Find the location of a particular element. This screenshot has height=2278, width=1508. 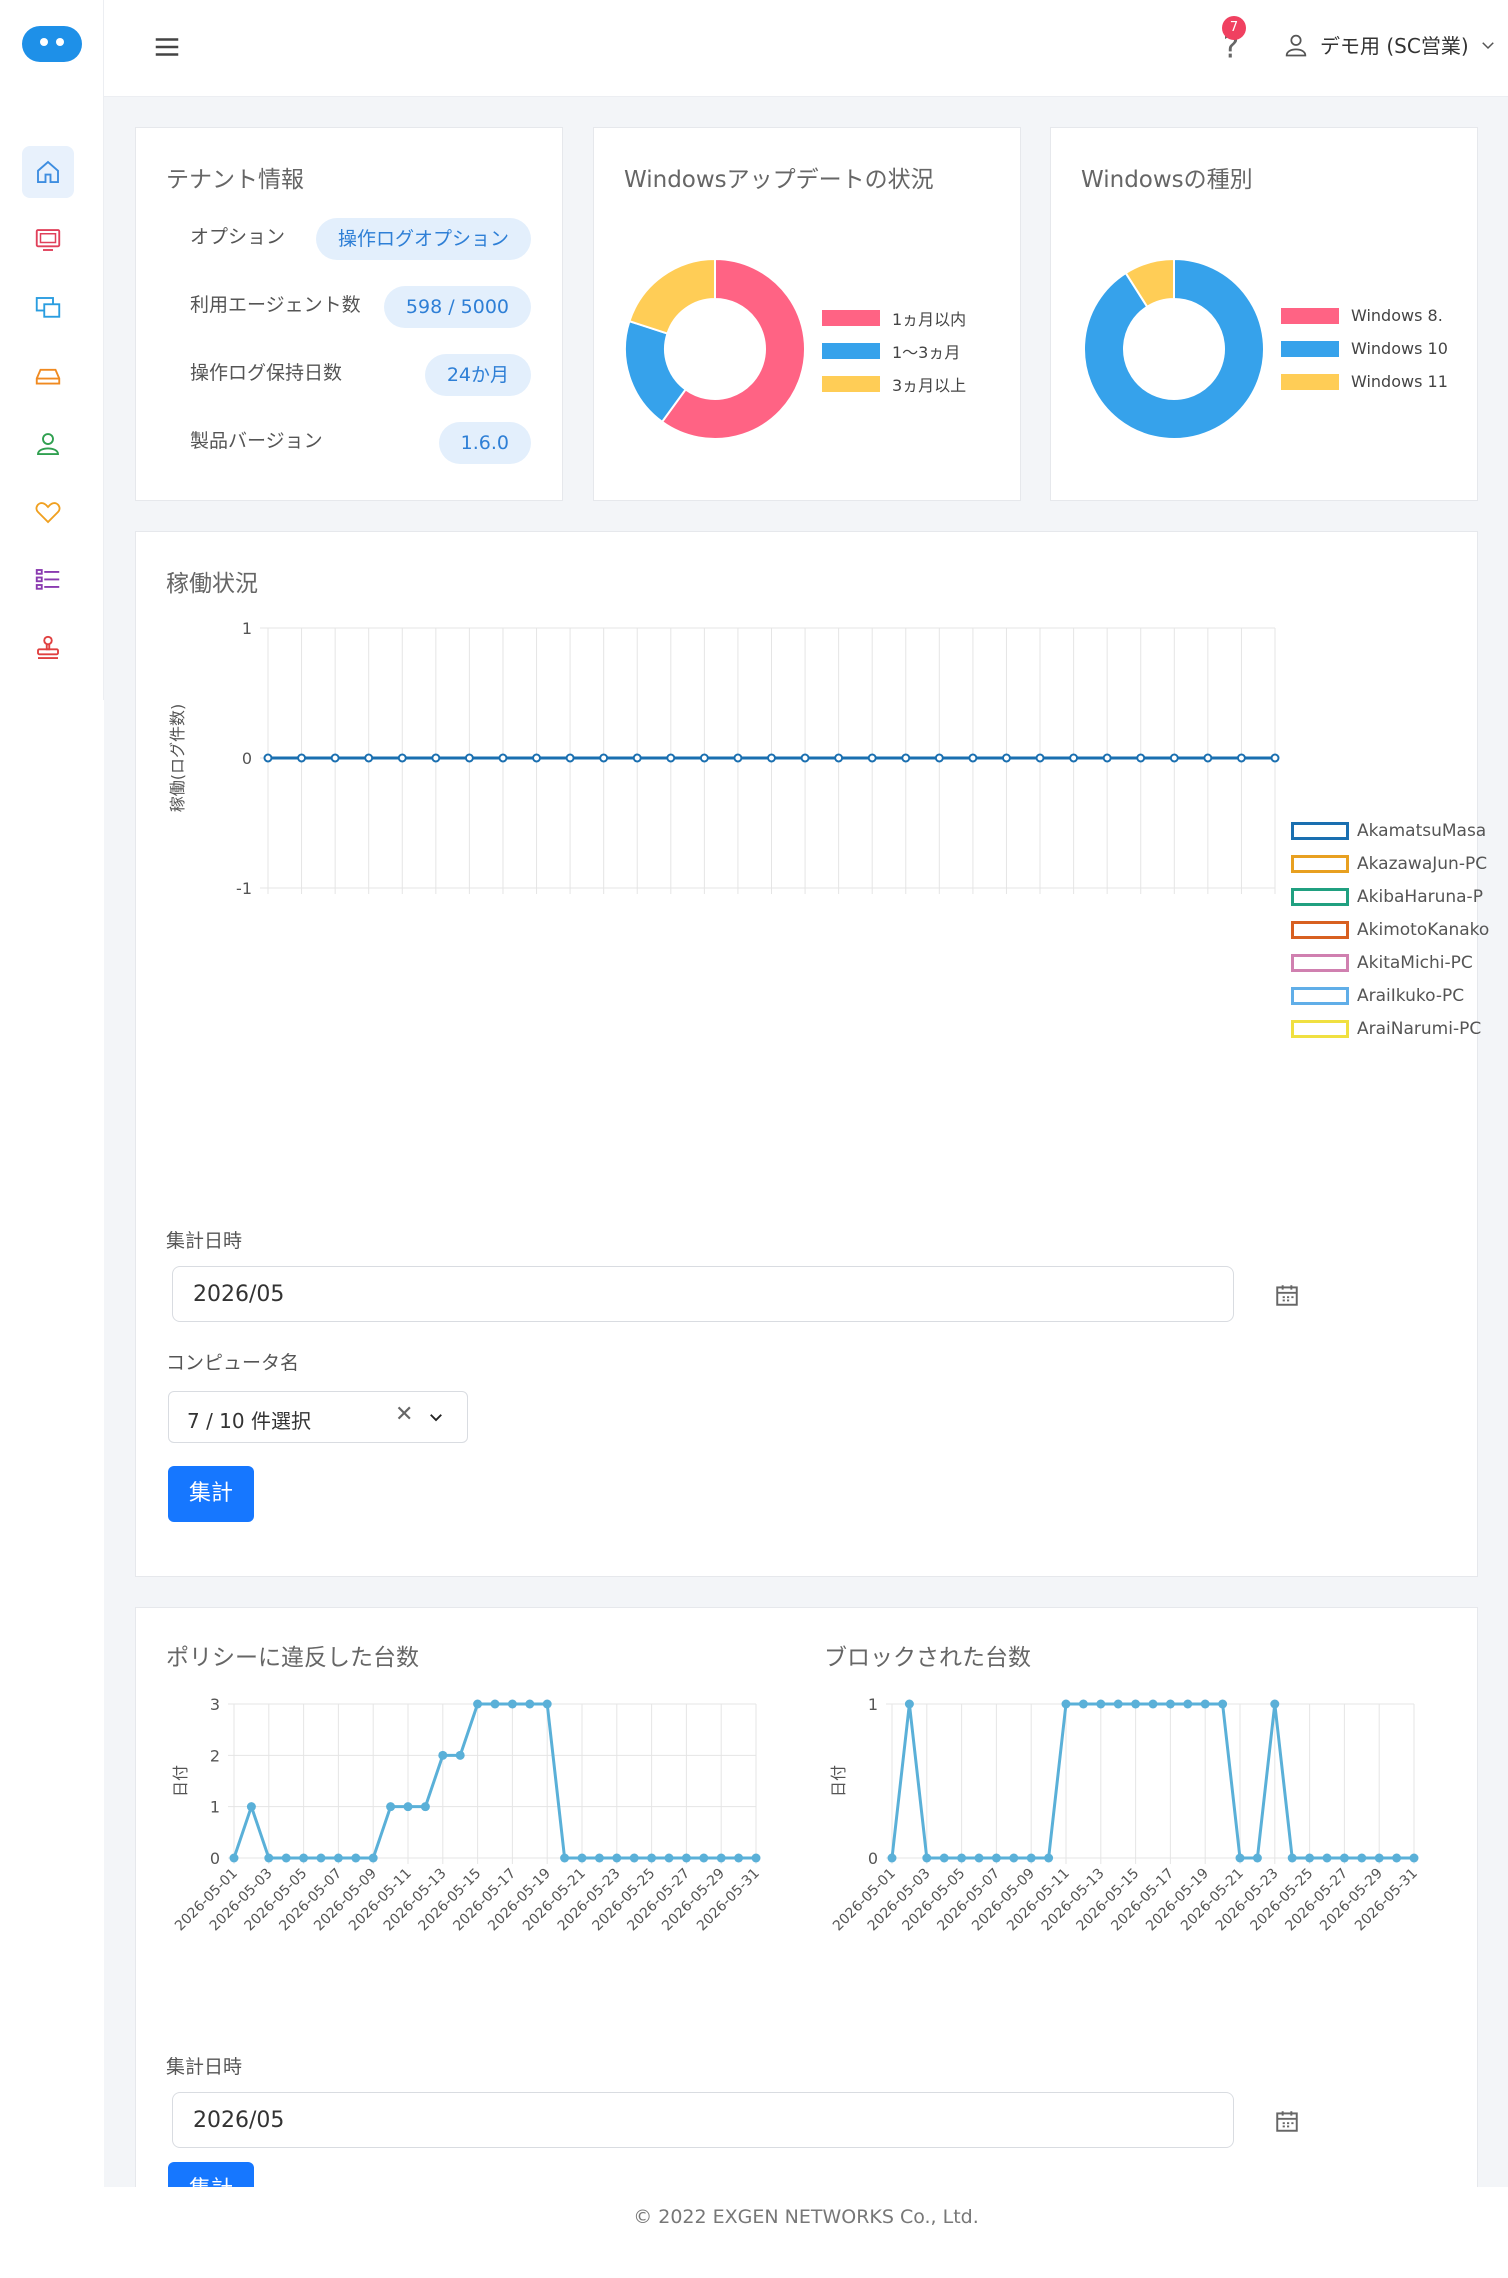

legend-item: AraiNarumi-PC is located at coordinates (1398, 1029).